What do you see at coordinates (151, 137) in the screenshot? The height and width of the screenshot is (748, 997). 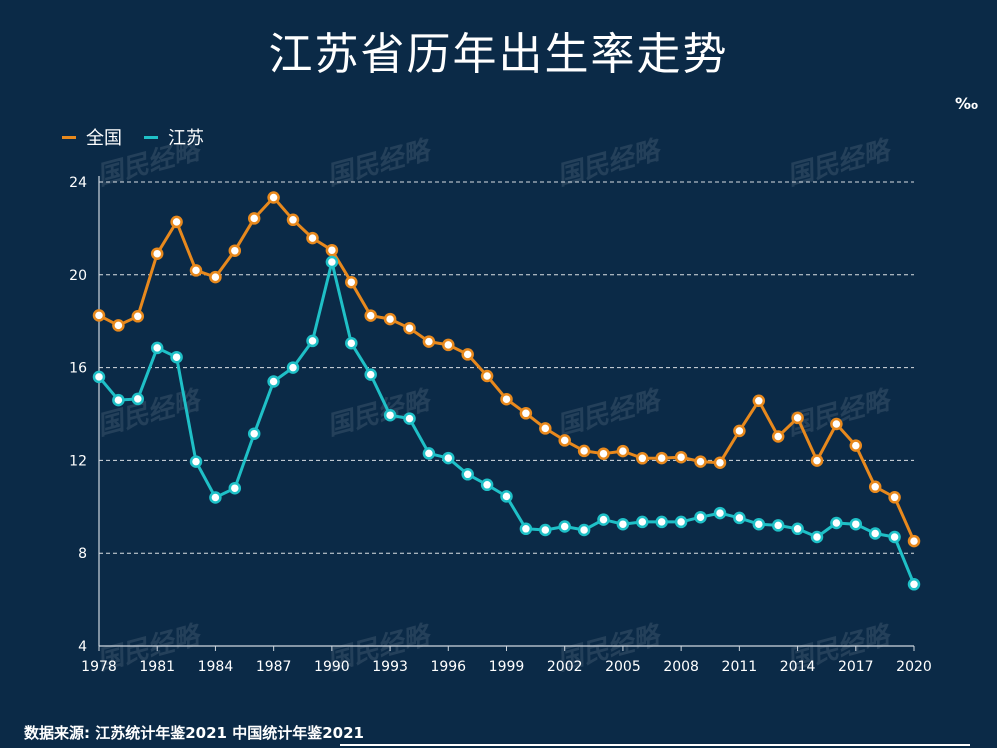 I see `legend-swatch-jiangsu` at bounding box center [151, 137].